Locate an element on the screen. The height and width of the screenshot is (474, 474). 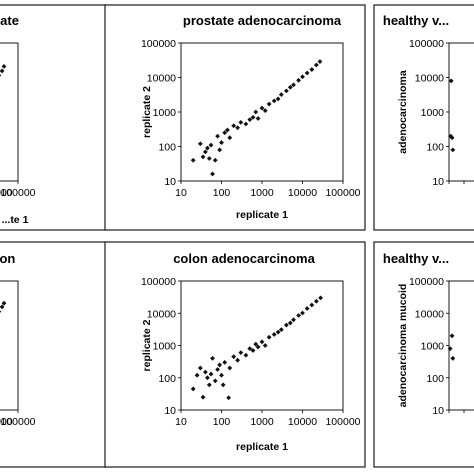
x-tick-label: 10 is located at coordinates (181, 422).